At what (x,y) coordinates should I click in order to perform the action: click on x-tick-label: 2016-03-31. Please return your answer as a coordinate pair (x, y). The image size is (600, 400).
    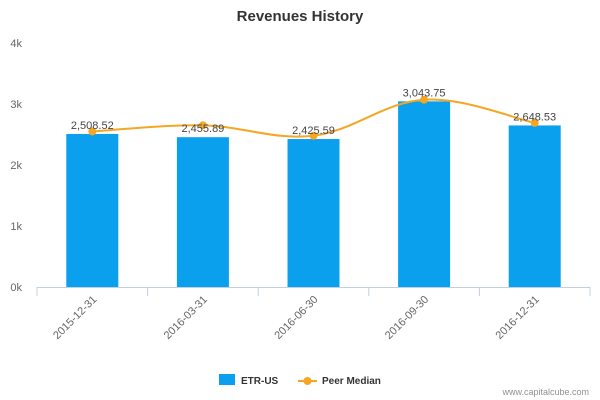
    Looking at the image, I should click on (186, 318).